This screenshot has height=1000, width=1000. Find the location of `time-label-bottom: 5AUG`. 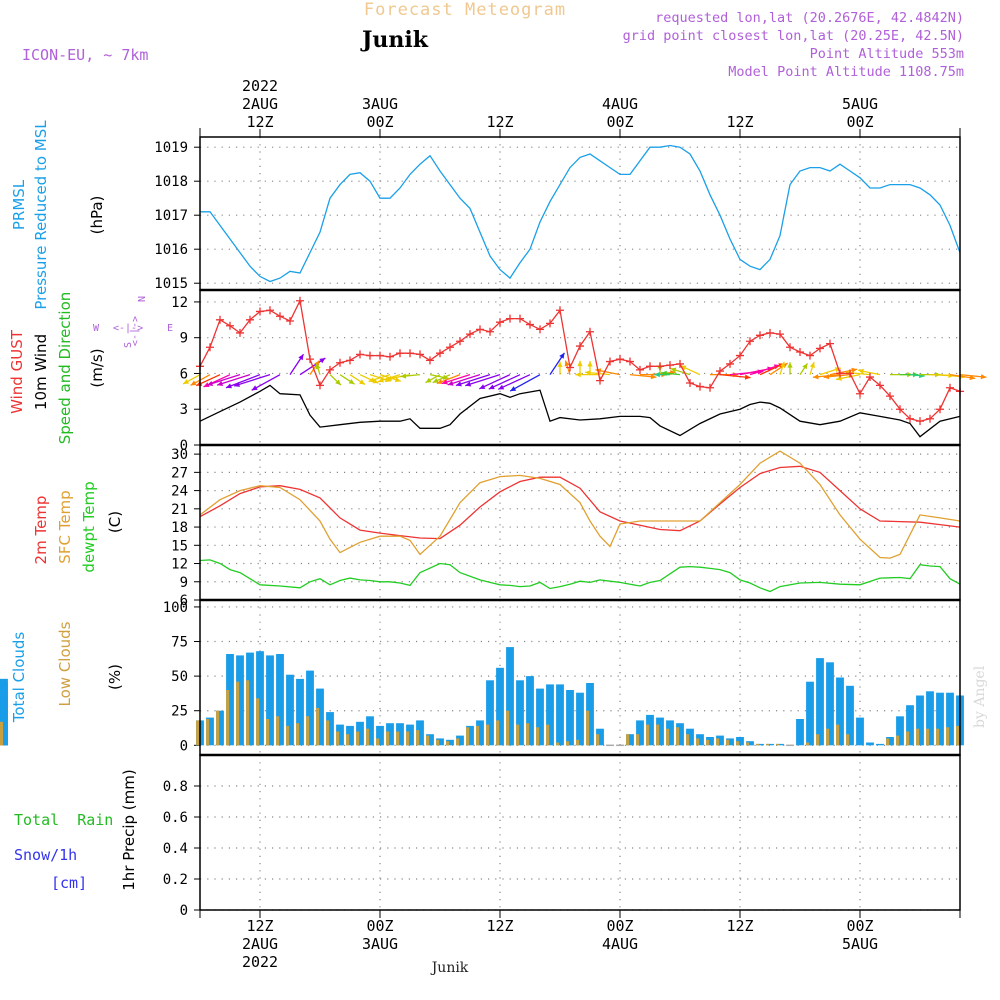

time-label-bottom: 5AUG is located at coordinates (860, 944).